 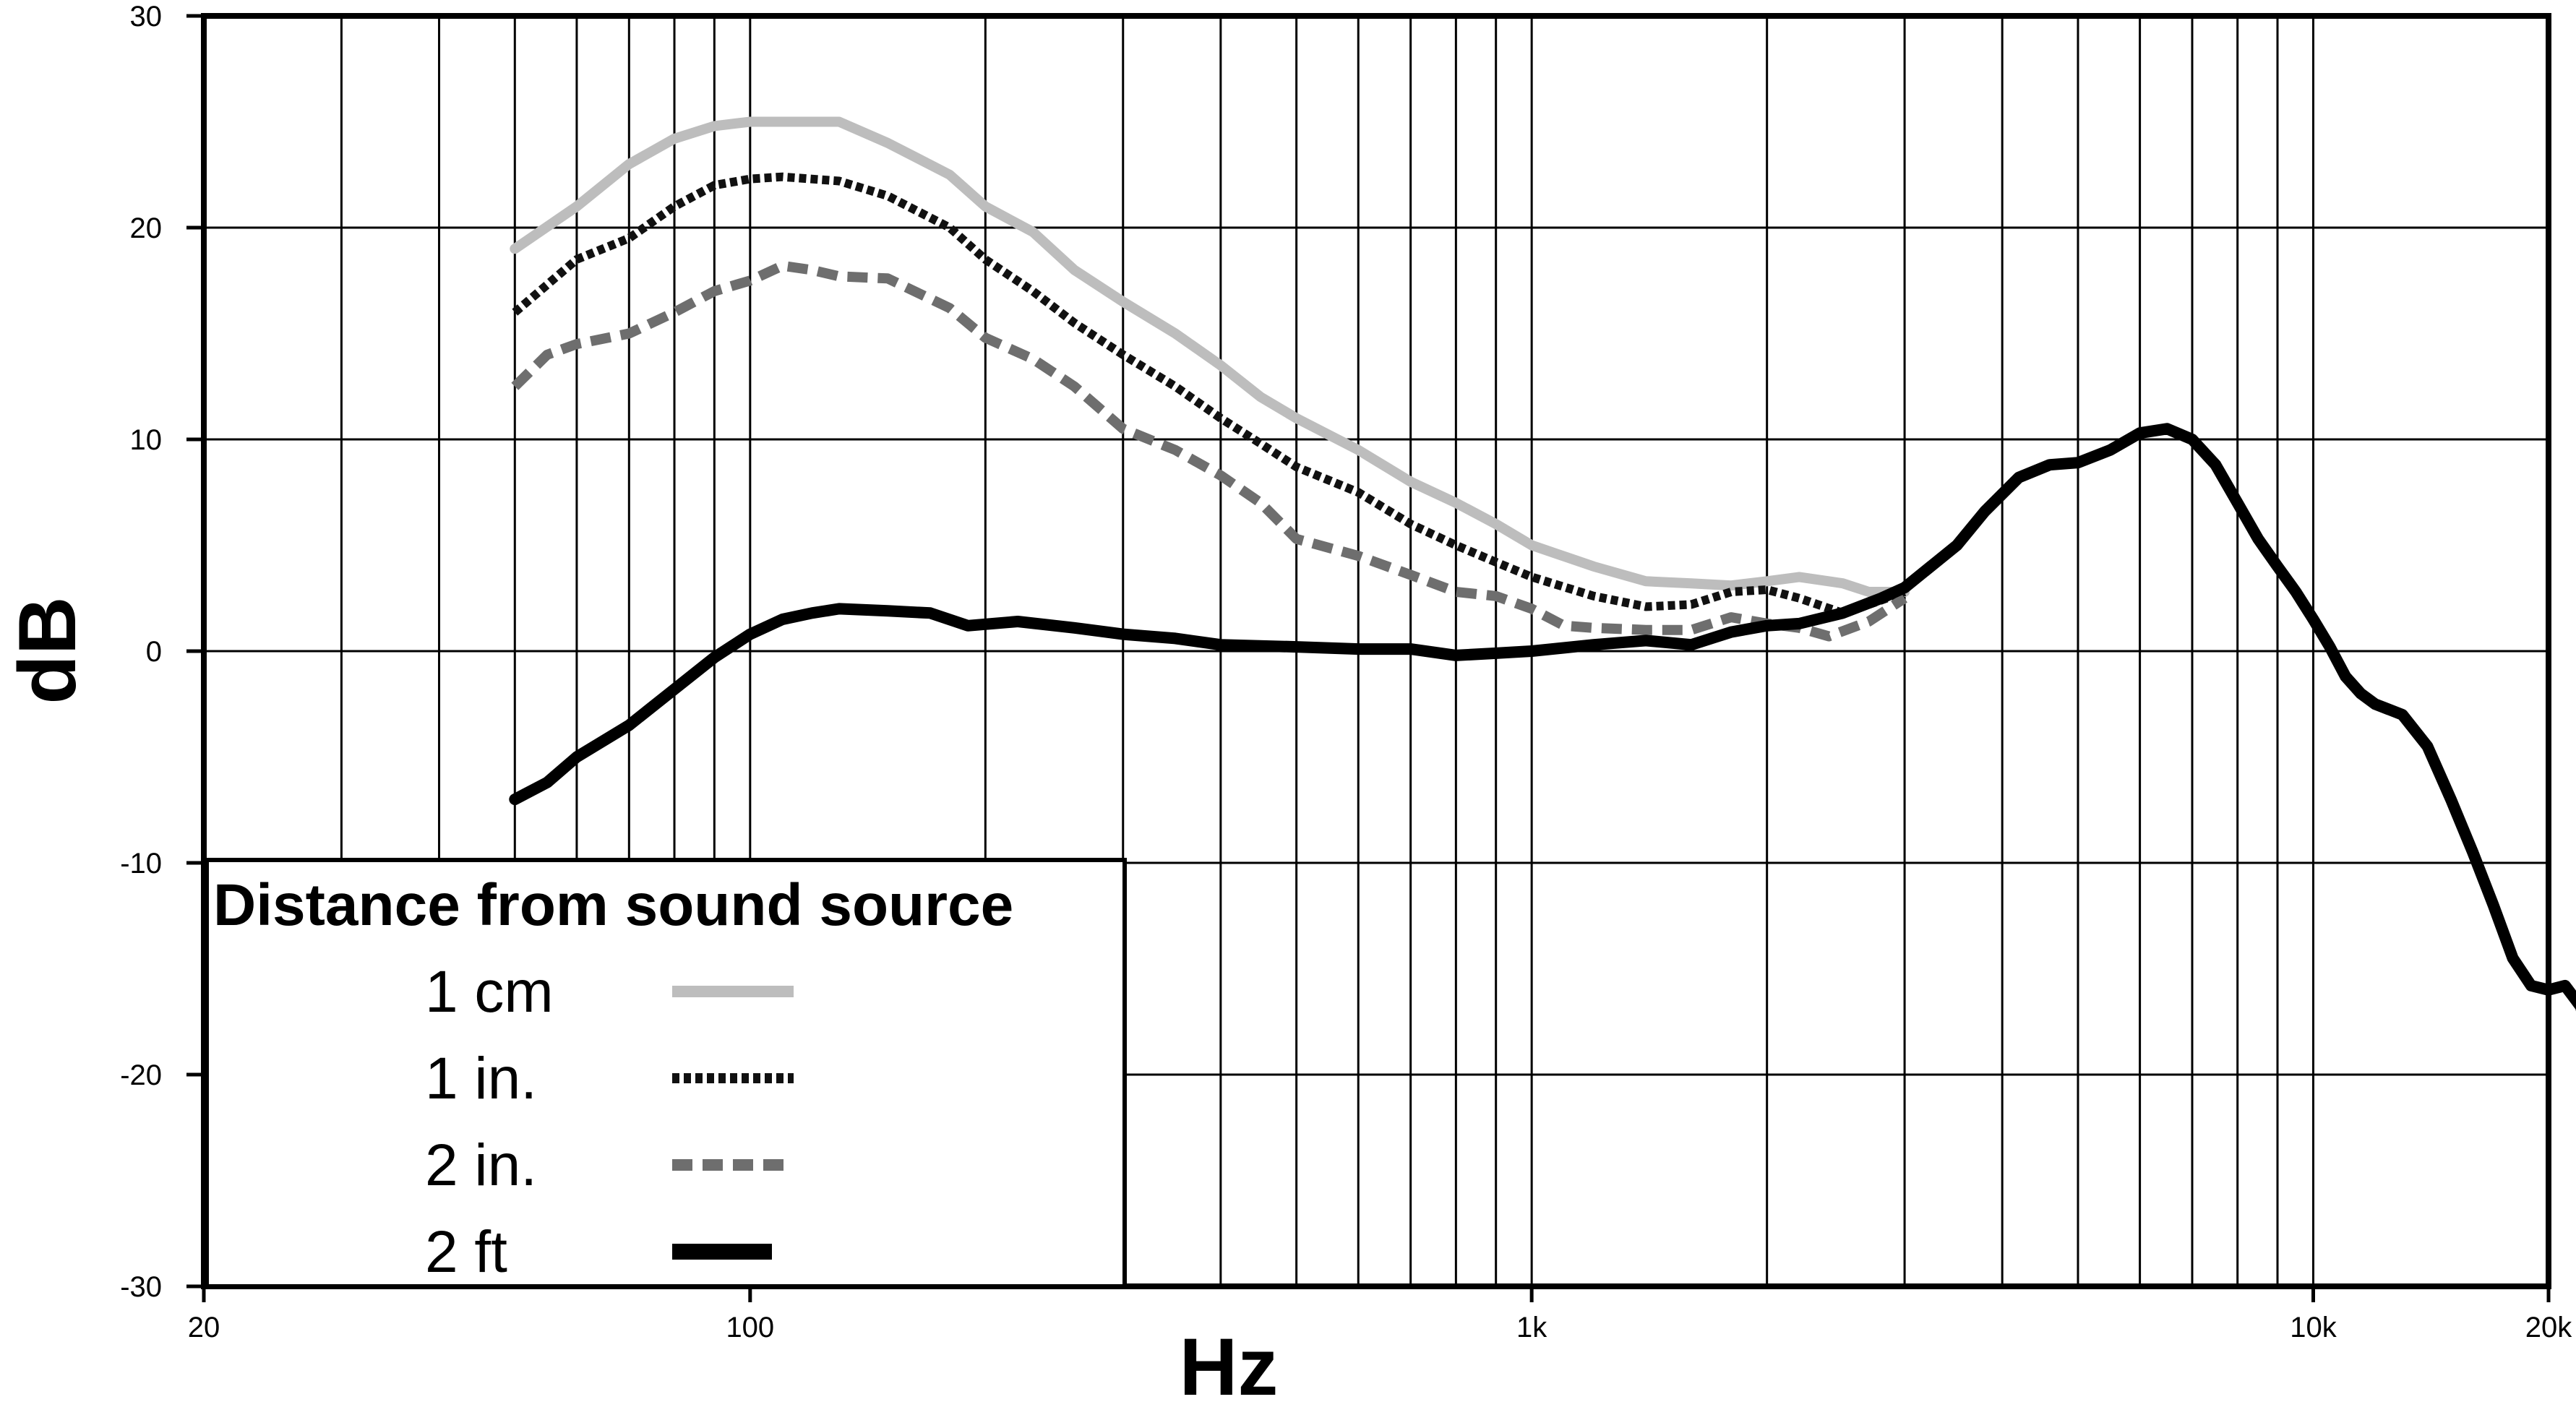 What do you see at coordinates (2314, 1327) in the screenshot?
I see `x-tick-label: 10k` at bounding box center [2314, 1327].